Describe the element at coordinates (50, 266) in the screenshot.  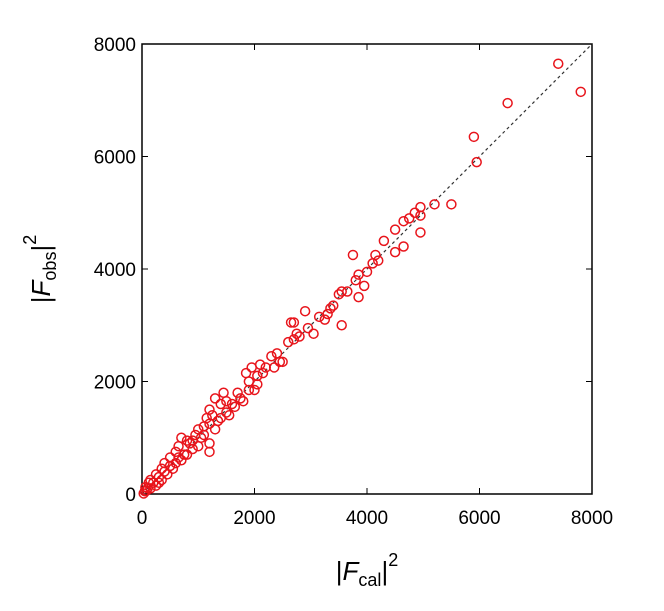
I see `y-label-subscript: obs` at that location.